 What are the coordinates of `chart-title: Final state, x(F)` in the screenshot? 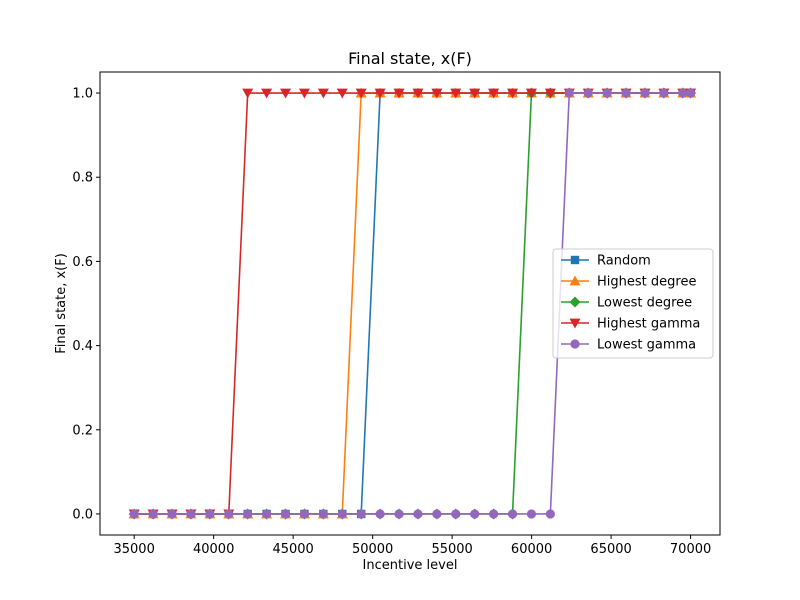 It's located at (410, 58).